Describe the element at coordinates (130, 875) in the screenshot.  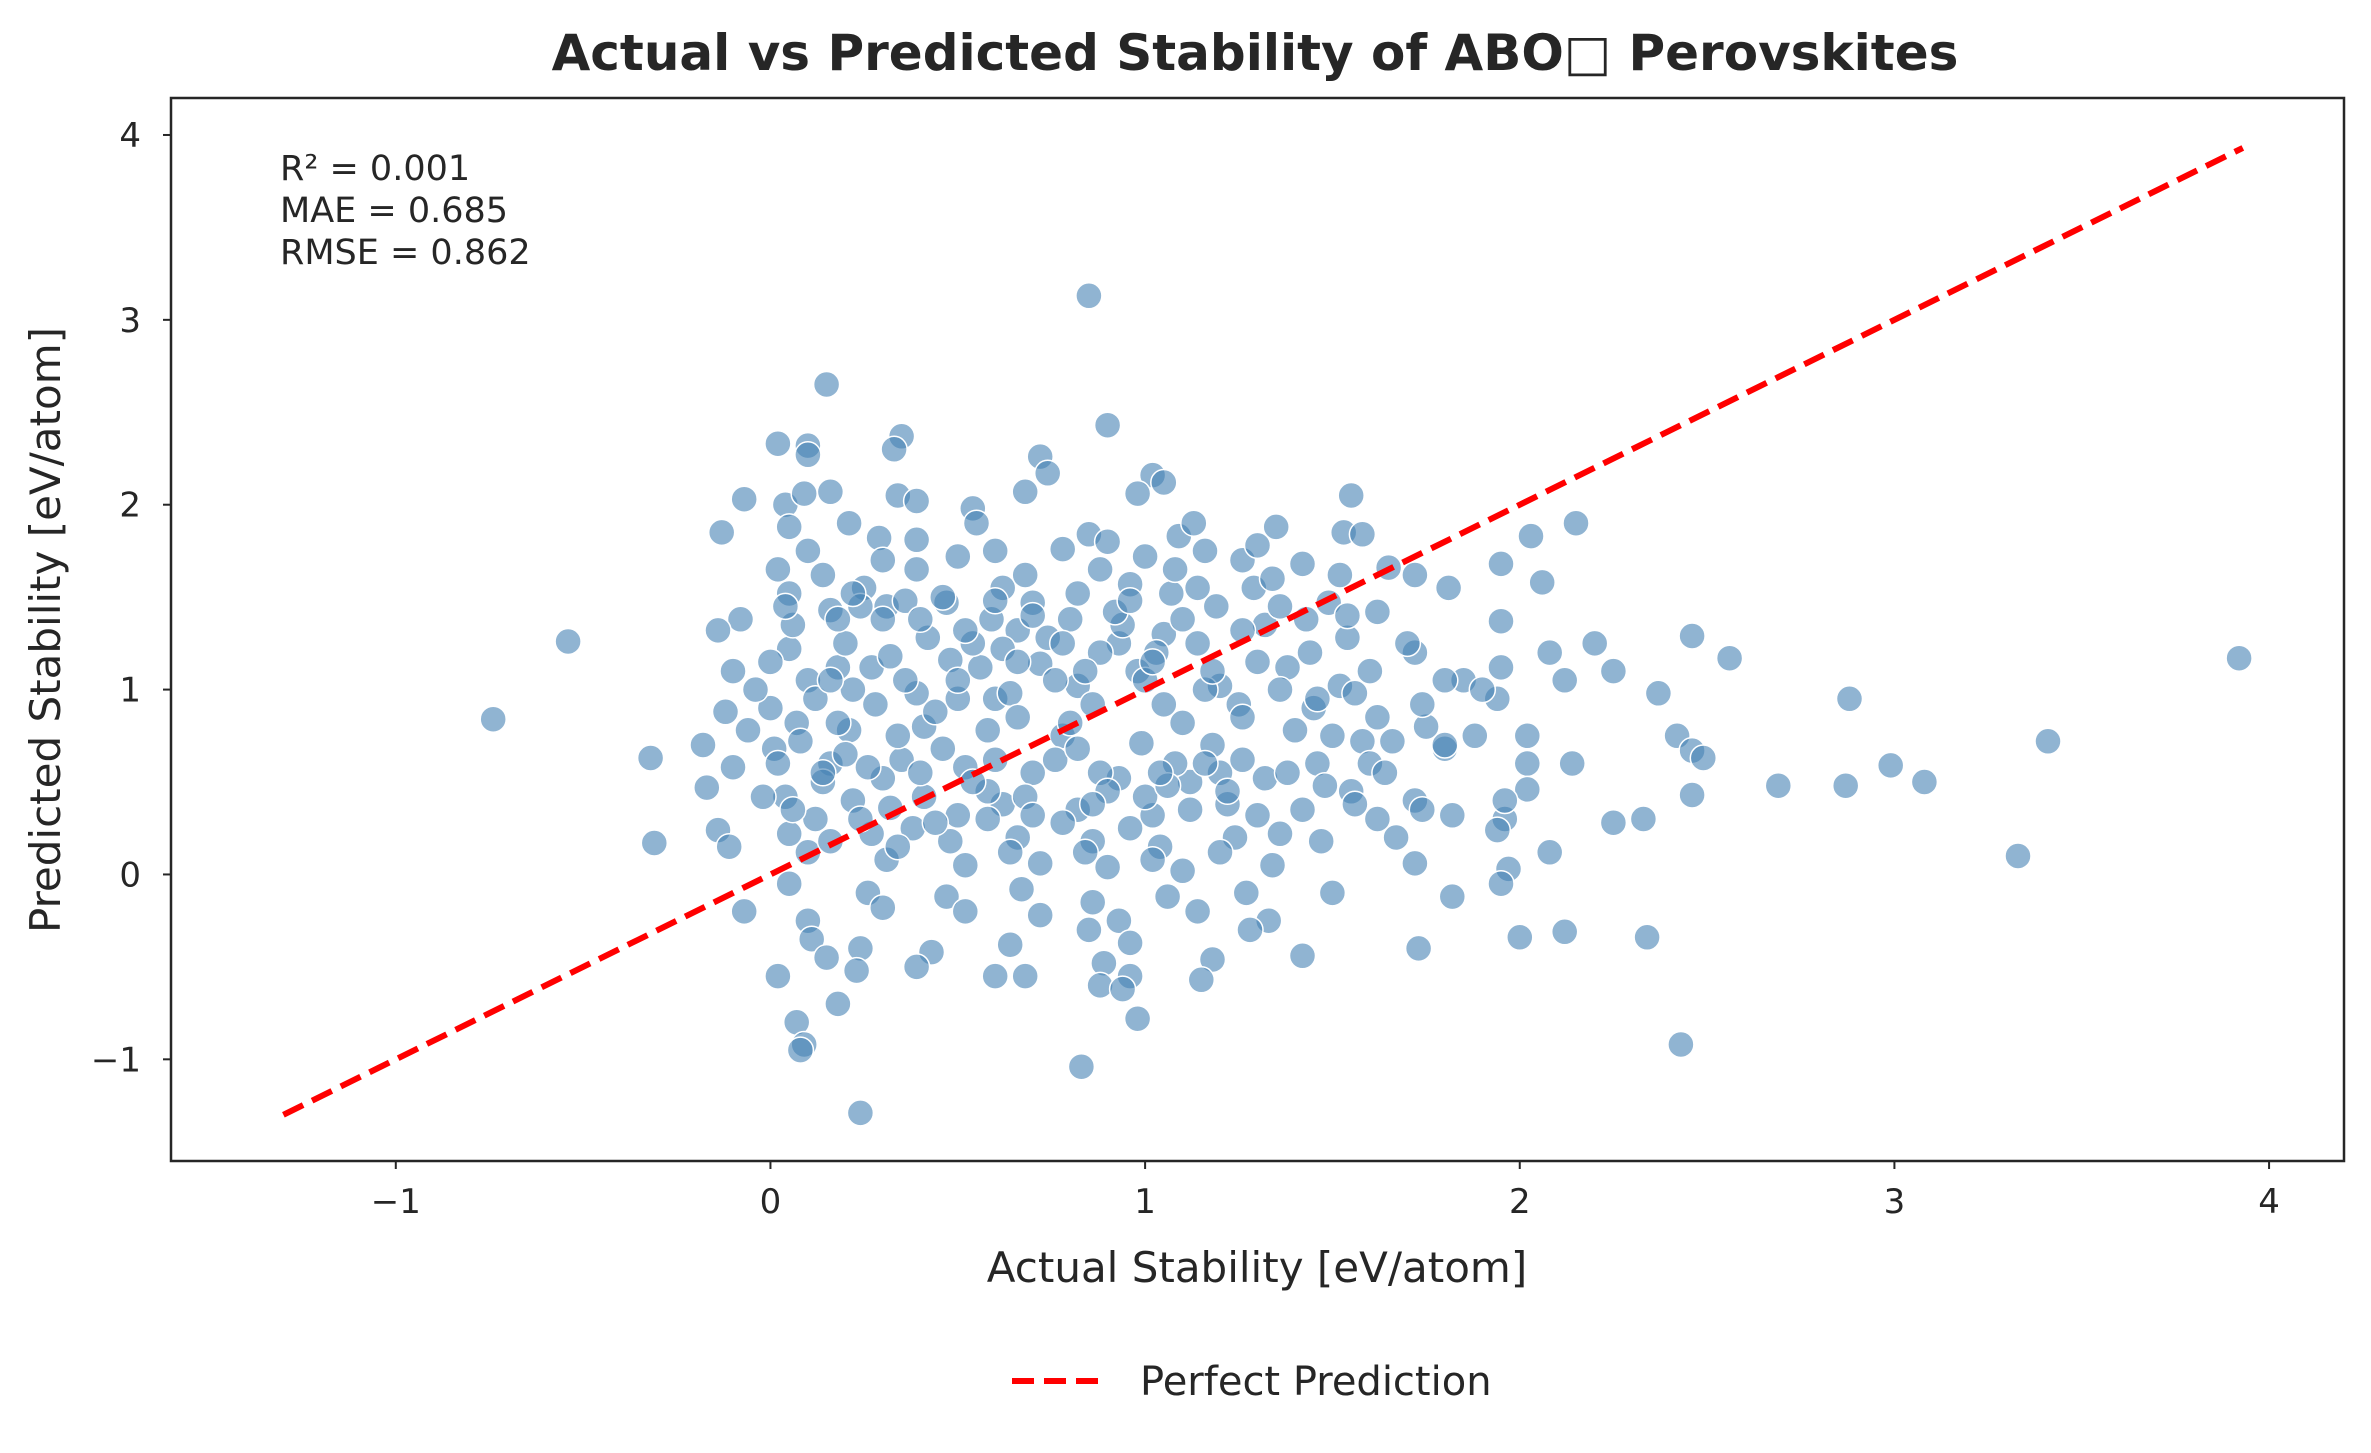
I see `y-tick-label: 0` at that location.